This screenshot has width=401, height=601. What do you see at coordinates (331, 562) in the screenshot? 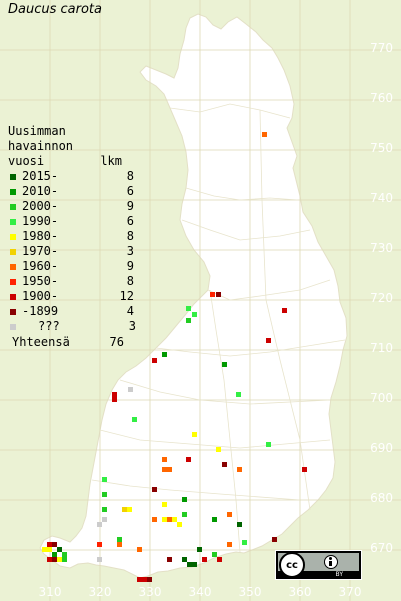
I see `attribution-icon` at bounding box center [331, 562].